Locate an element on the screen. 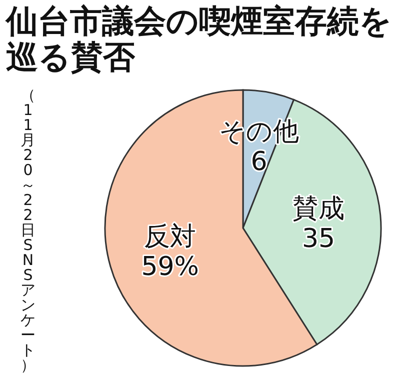 The height and width of the screenshot is (380, 412). slice-label: 反対 is located at coordinates (170, 237).